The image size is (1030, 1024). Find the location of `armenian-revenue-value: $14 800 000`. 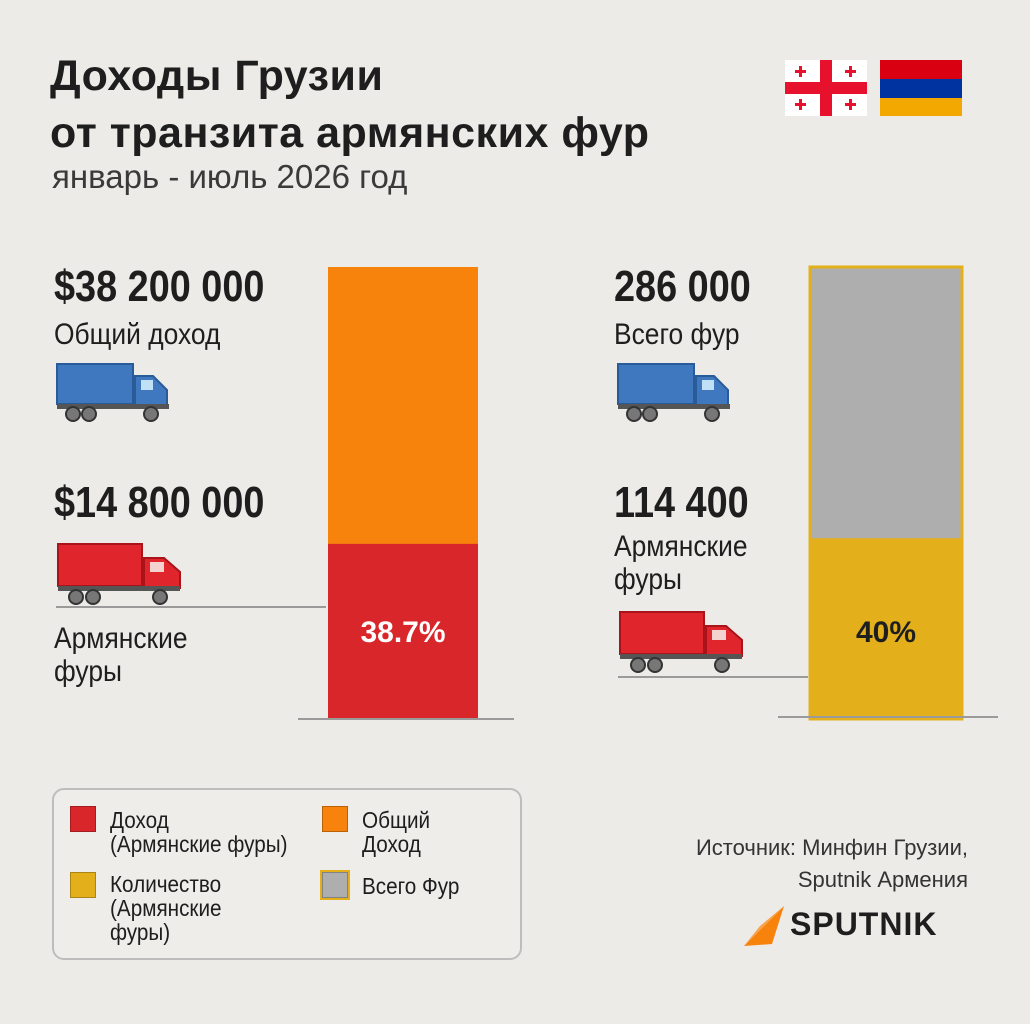

armenian-revenue-value: $14 800 000 is located at coordinates (159, 502).